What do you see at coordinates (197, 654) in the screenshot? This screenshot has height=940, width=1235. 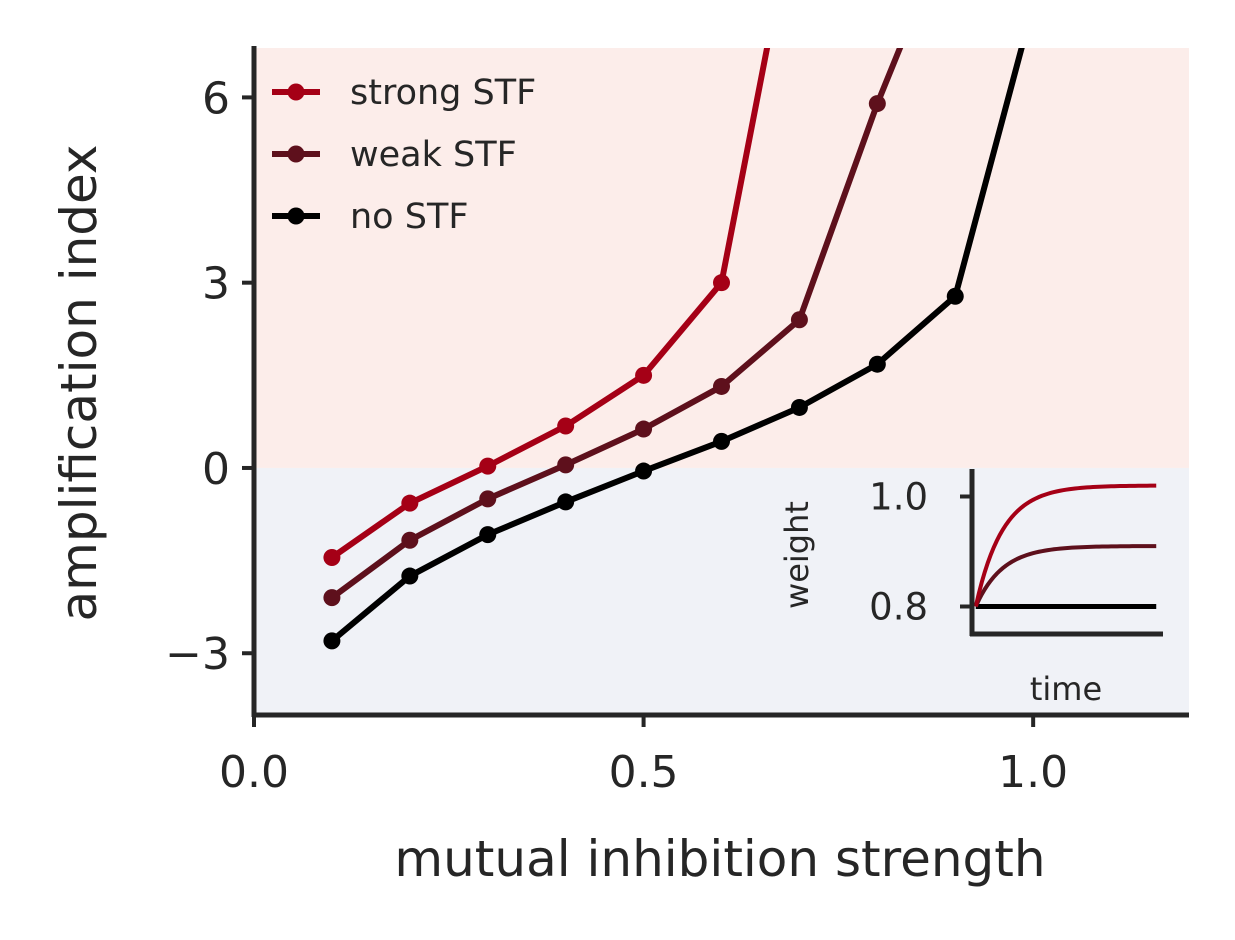 I see `y-tick-label: −3` at bounding box center [197, 654].